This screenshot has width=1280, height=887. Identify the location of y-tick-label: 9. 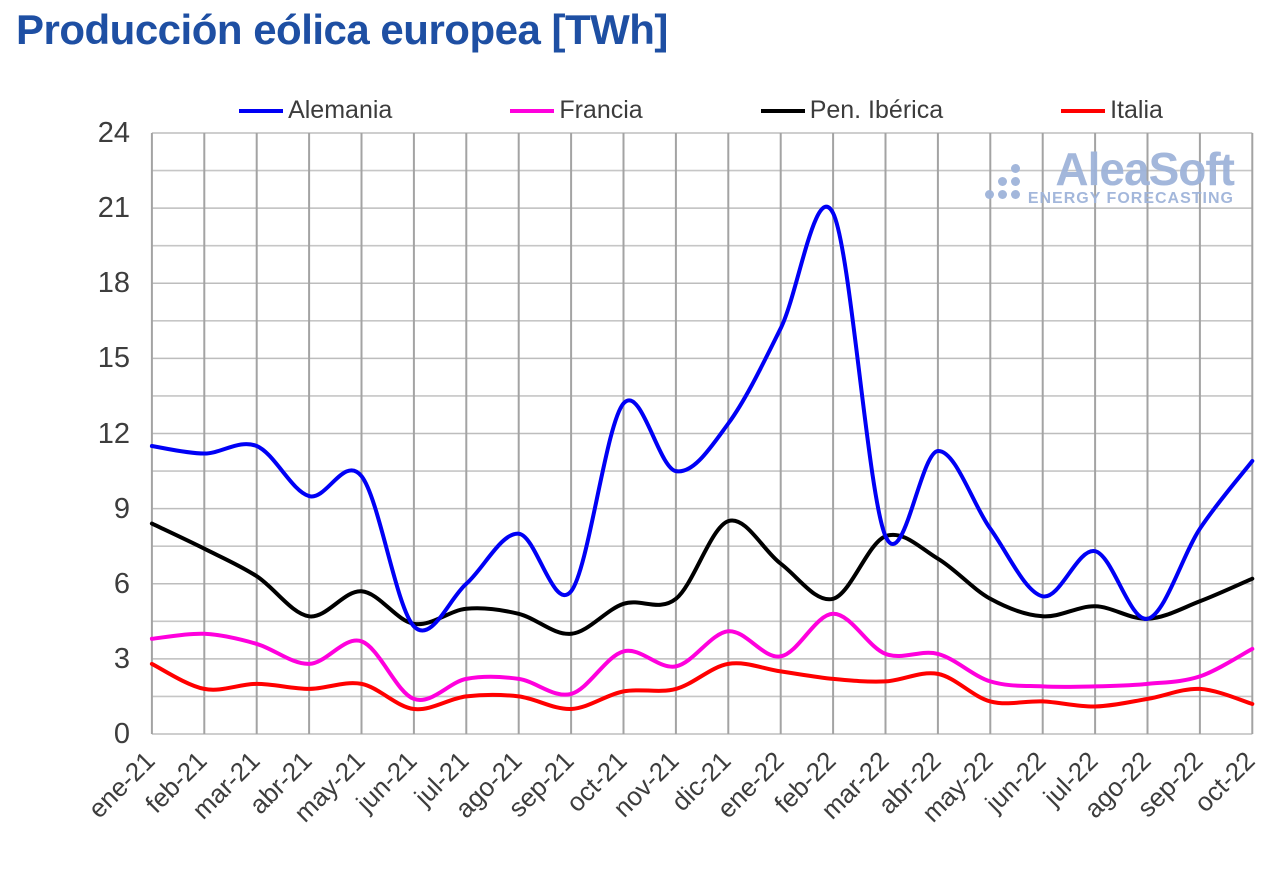
(121, 508).